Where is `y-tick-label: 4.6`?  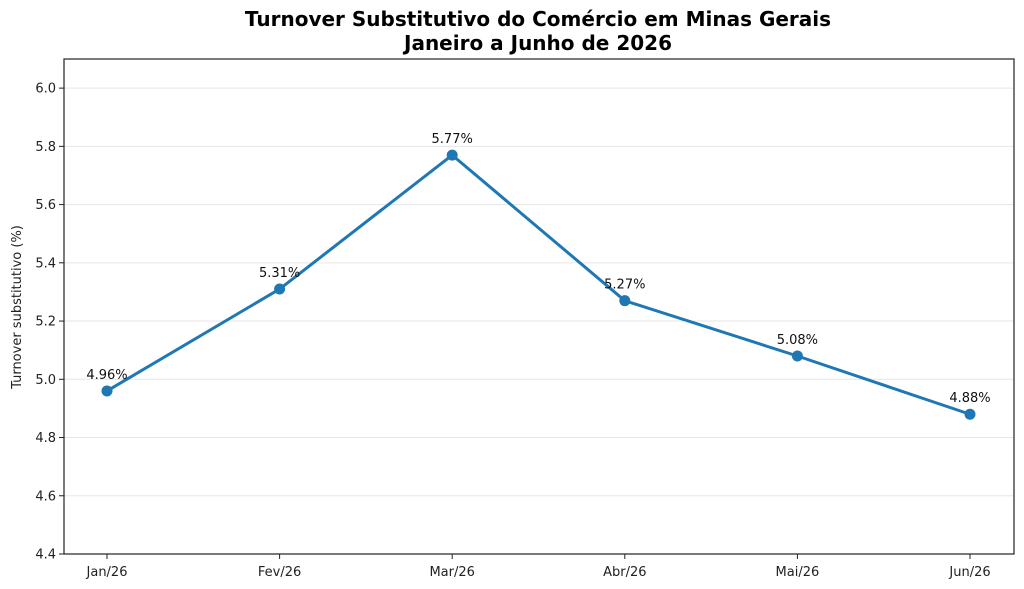
y-tick-label: 4.6 is located at coordinates (45, 496).